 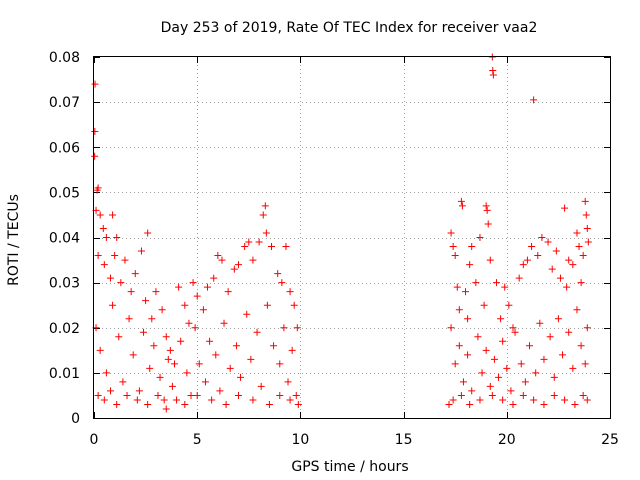 What do you see at coordinates (64, 58) in the screenshot?
I see `y-tick-label: 0.08` at bounding box center [64, 58].